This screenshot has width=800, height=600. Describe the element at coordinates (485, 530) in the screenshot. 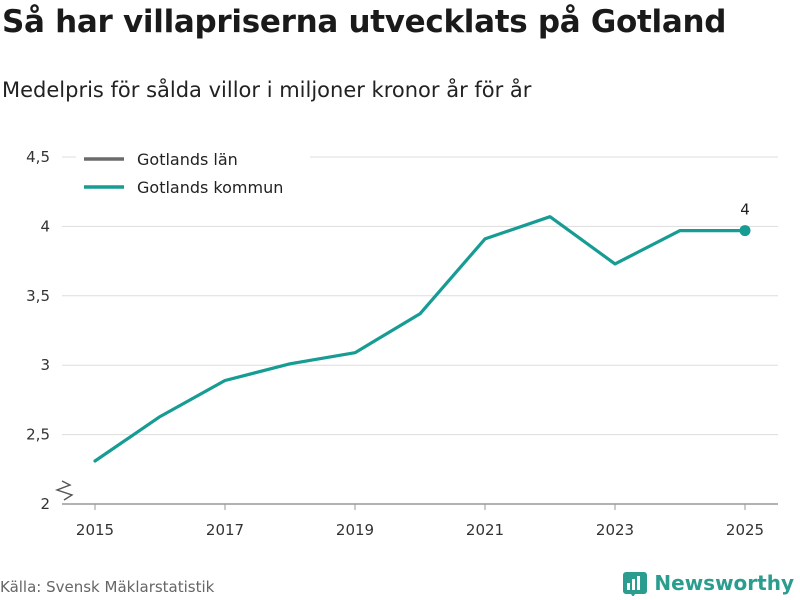

I see `x-tick-label: 2021` at that location.